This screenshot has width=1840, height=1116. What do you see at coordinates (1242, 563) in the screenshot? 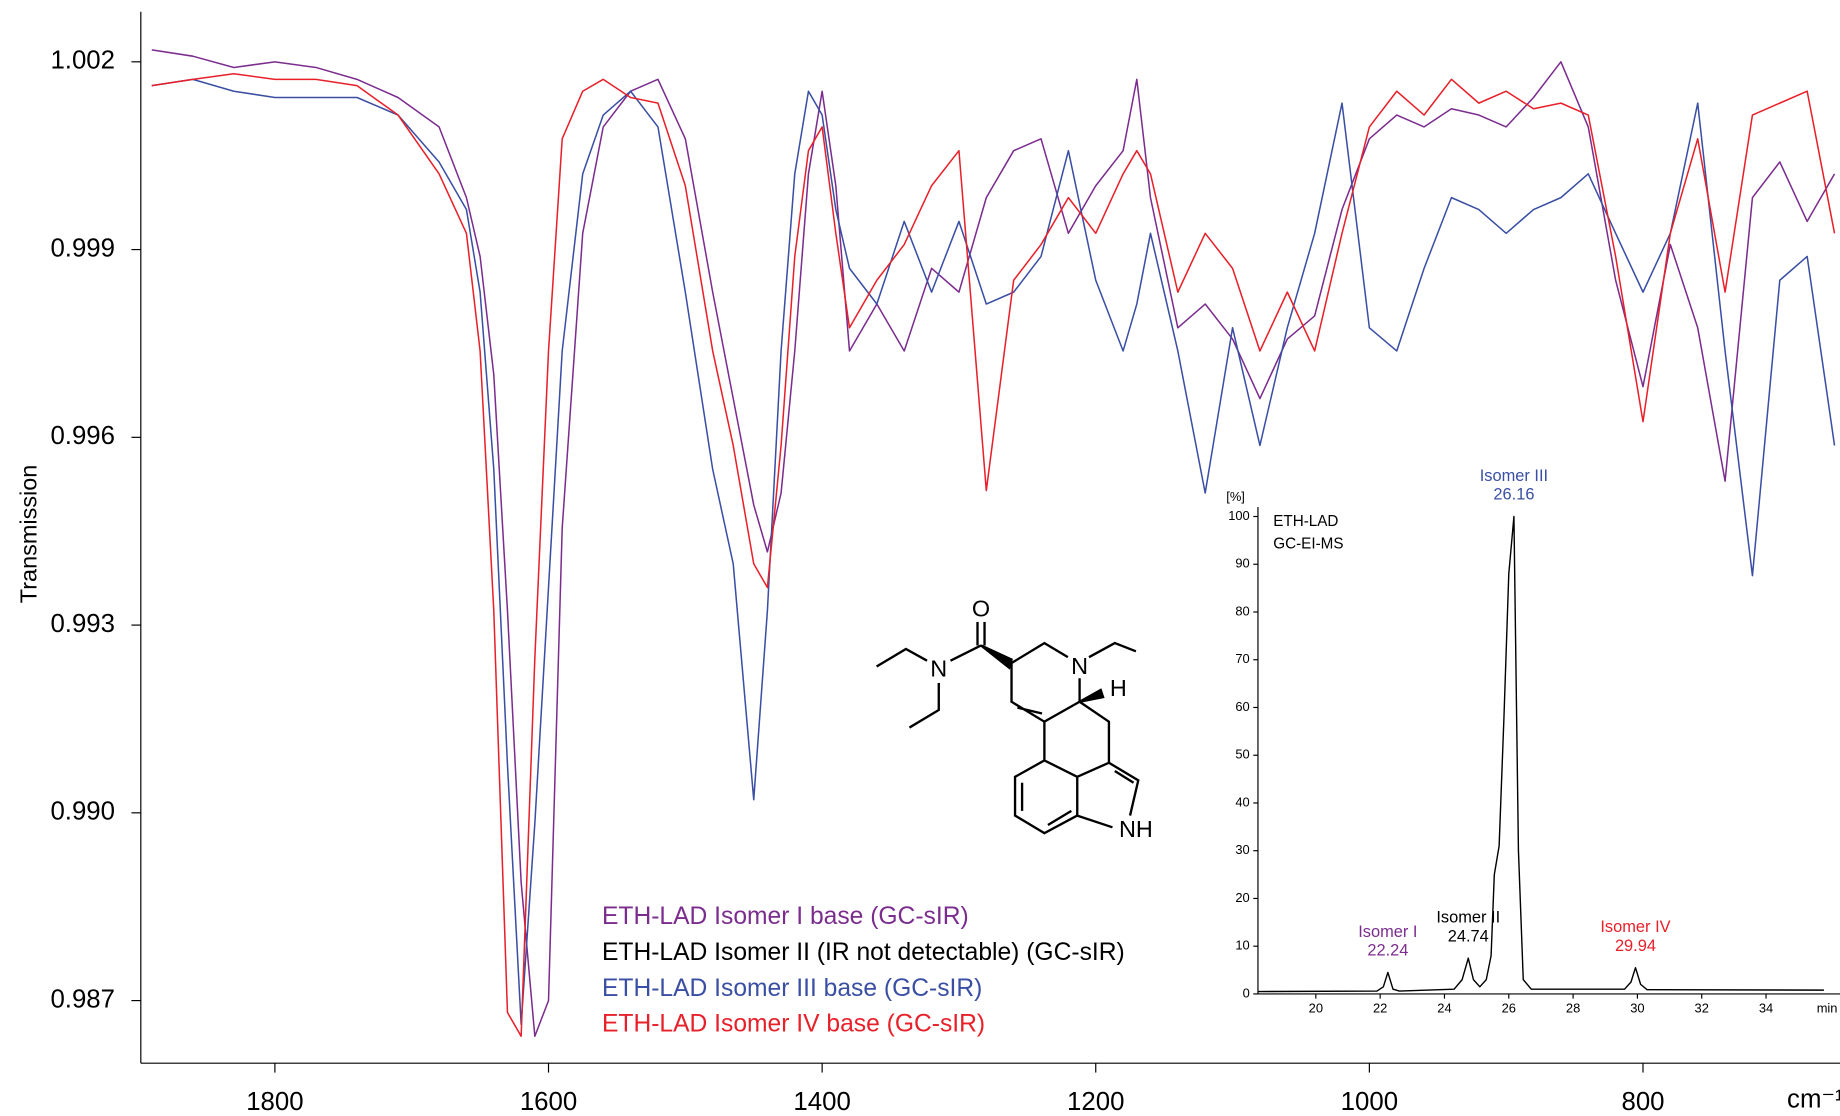
I see `y-tick-label: 90` at bounding box center [1242, 563].